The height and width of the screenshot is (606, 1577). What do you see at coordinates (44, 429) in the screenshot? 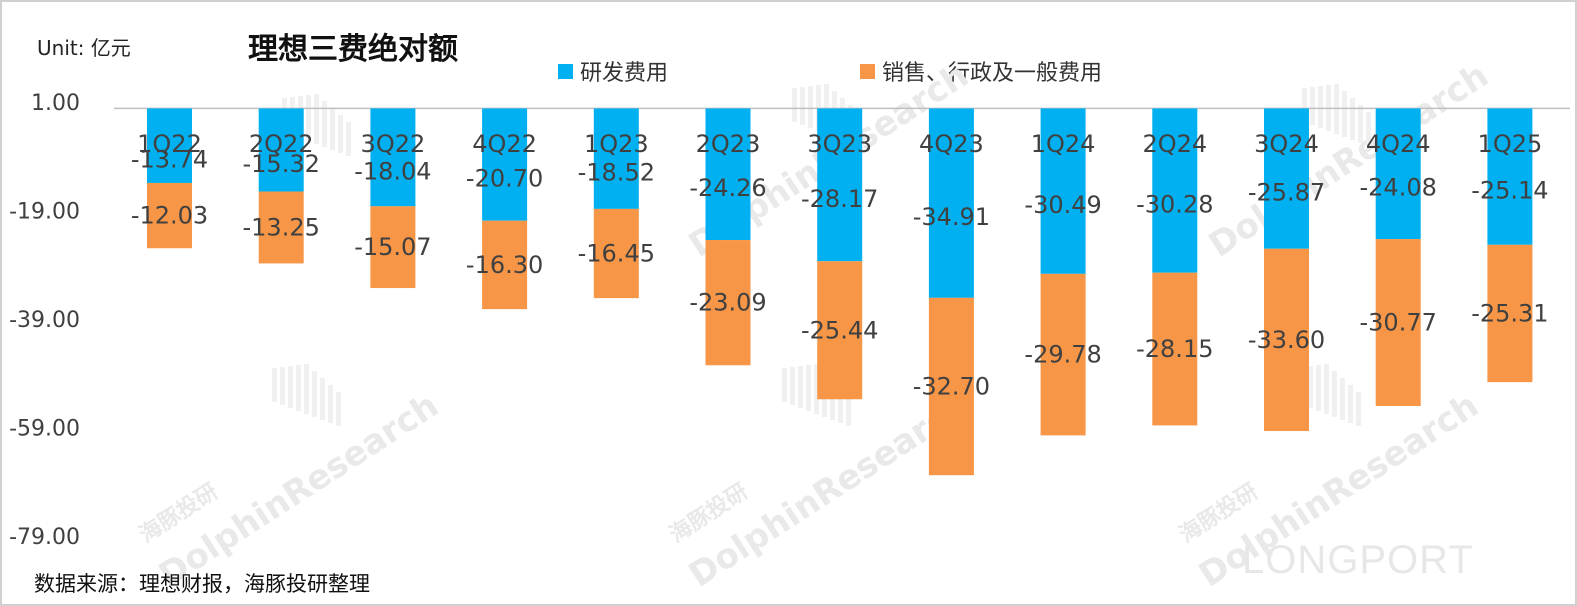
I see `y-tick-label: -59.00` at bounding box center [44, 429].